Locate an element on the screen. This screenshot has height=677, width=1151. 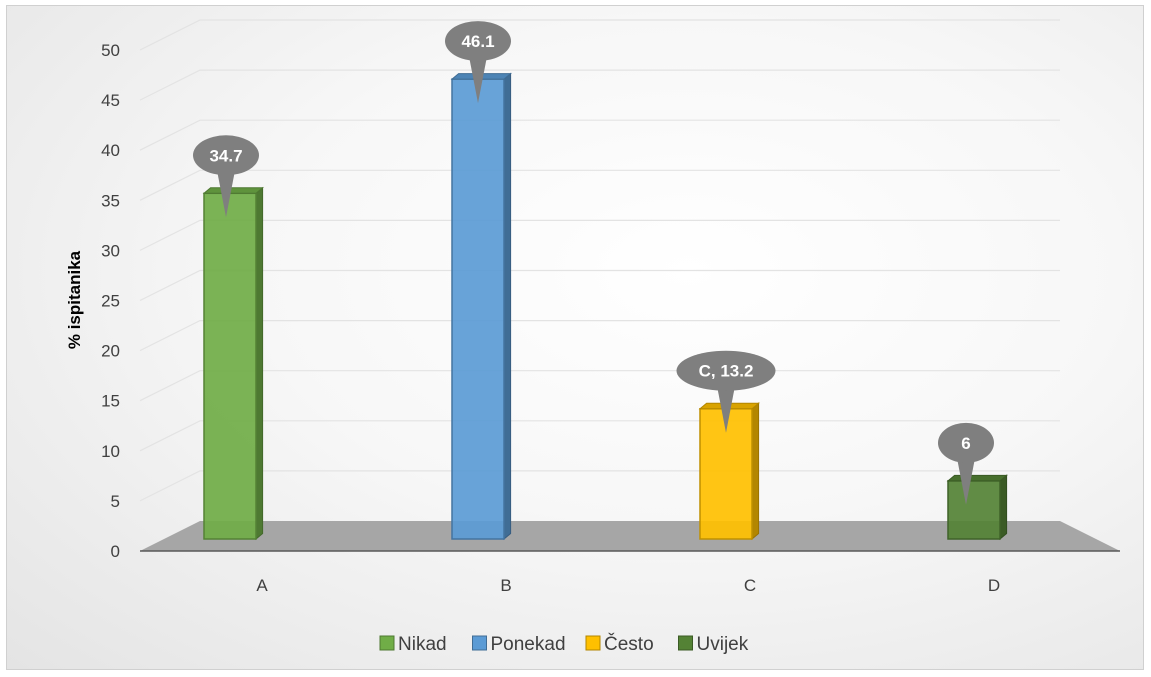
x-axis: A B C D is located at coordinates (628, 585).